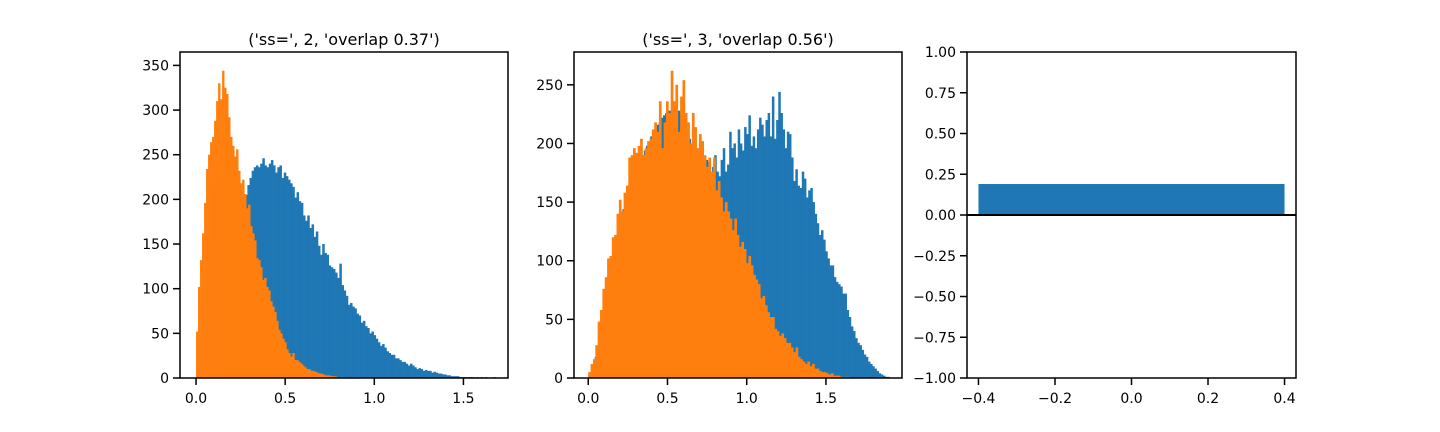 Image resolution: width=1440 pixels, height=432 pixels. I want to click on x-tick-label: 0.0, so click(196, 399).